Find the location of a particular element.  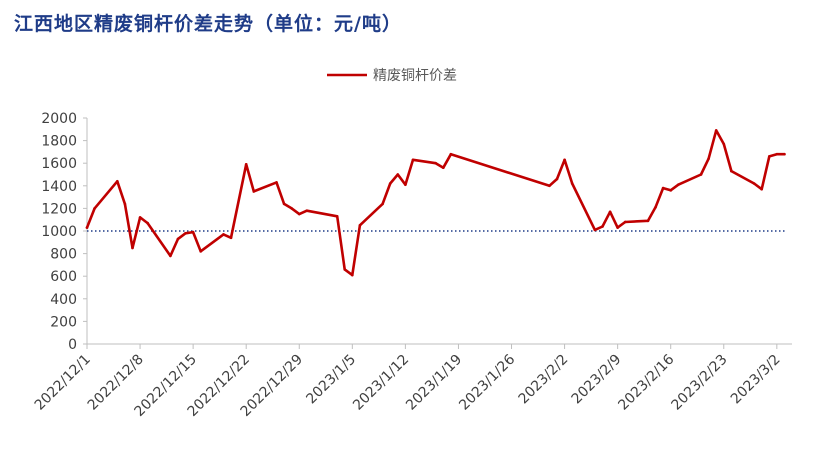

y-tick-label: 200 is located at coordinates (63, 322).